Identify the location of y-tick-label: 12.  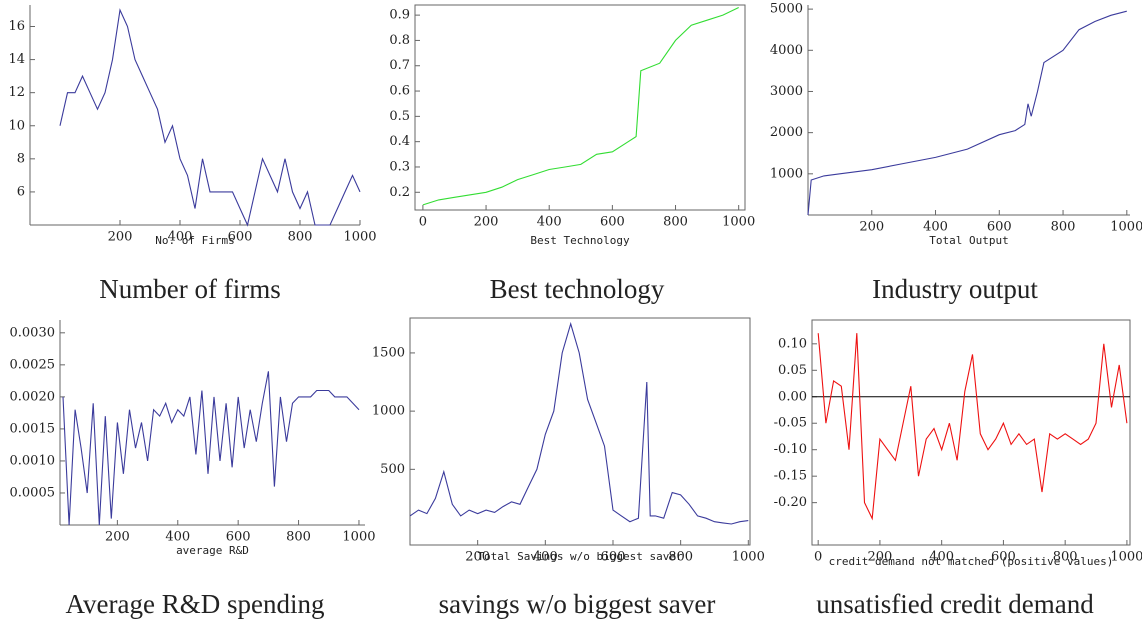
(16, 92).